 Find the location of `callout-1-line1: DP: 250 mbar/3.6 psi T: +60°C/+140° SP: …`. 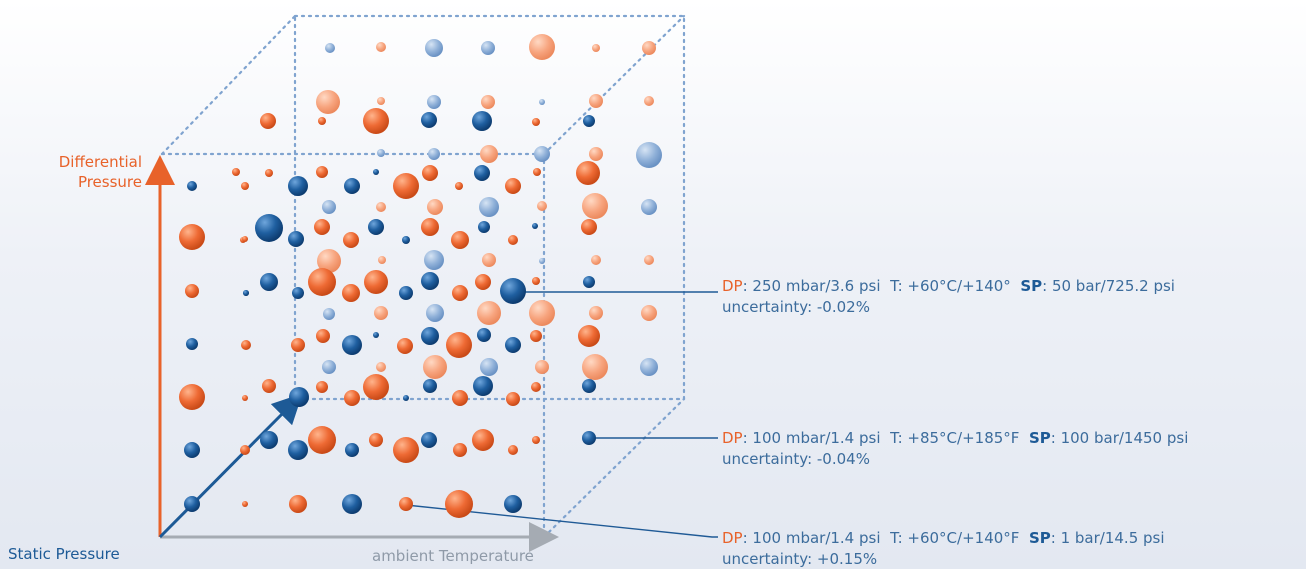

callout-1-line1: DP: 250 mbar/3.6 psi T: +60°C/+140° SP: … is located at coordinates (948, 286).